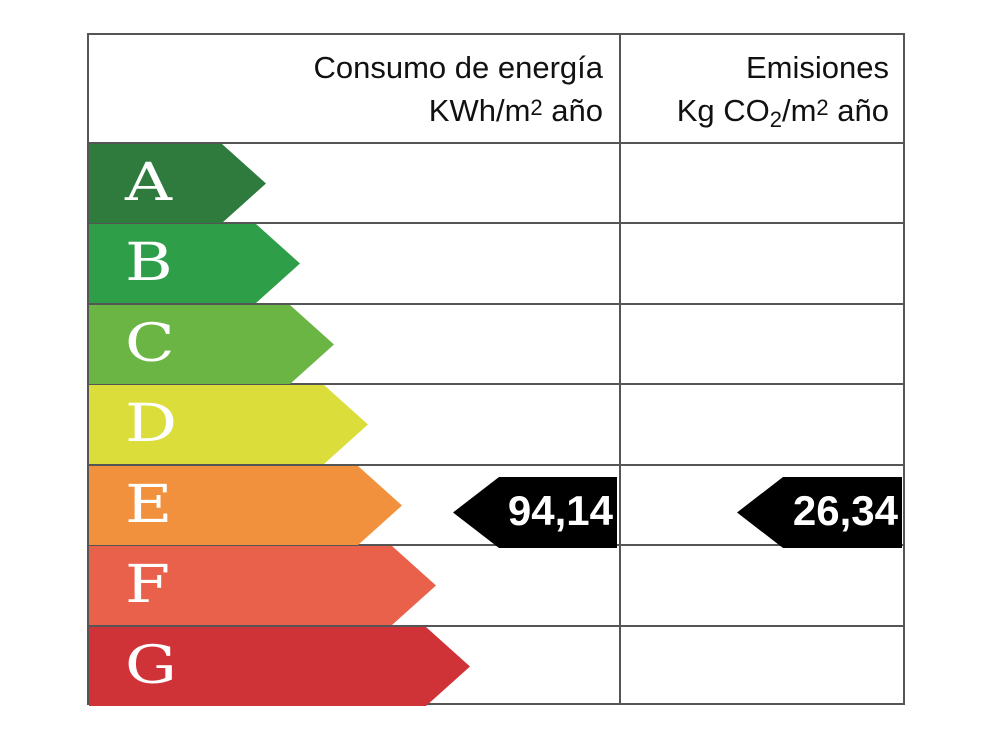 This screenshot has width=1000, height=750. Describe the element at coordinates (845, 510) in the screenshot. I see `emissions-value: 26,34` at that location.